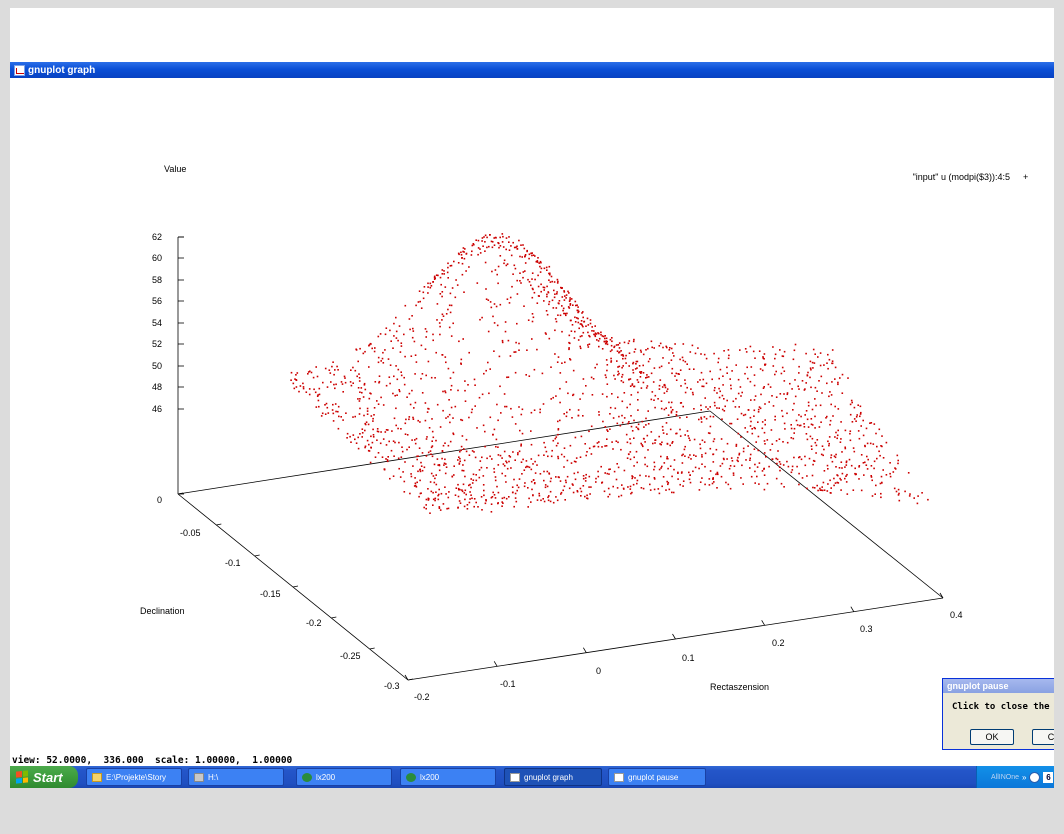 The image size is (1064, 834). I want to click on cancel-button: Can, so click(1043, 737).